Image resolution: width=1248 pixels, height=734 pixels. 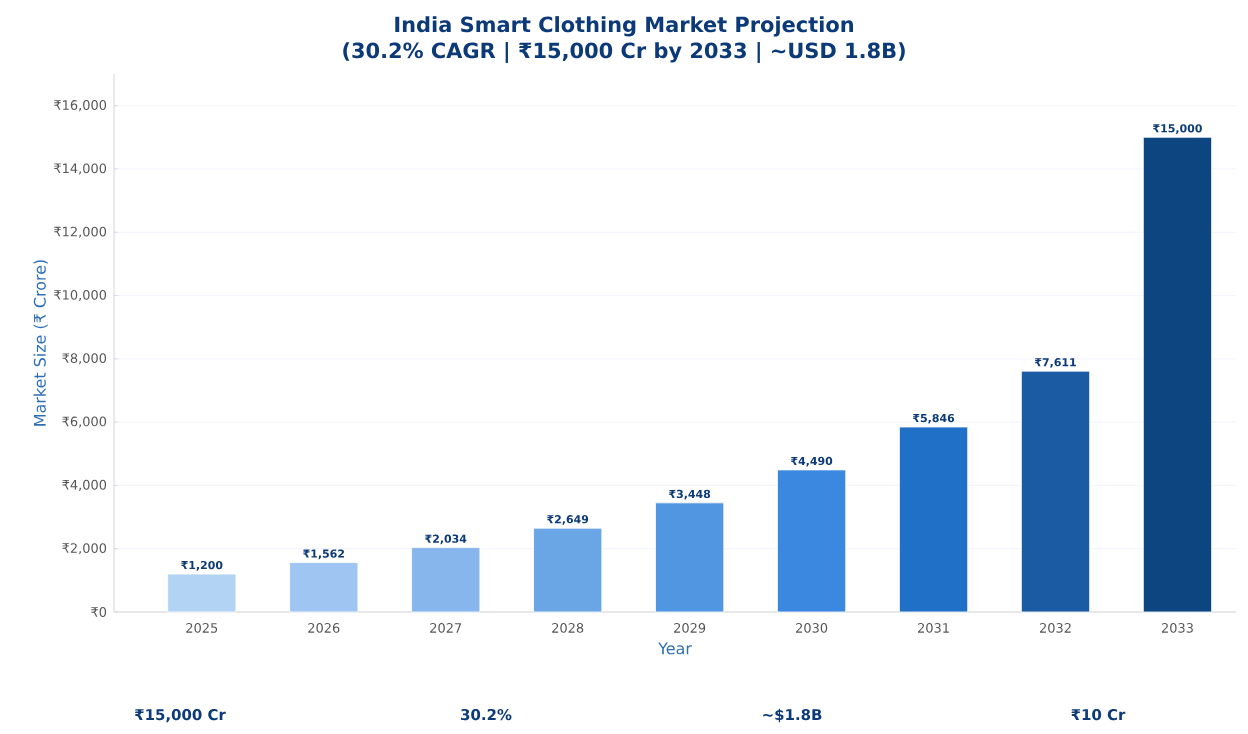 I want to click on chart-subtitle: (30.2% CAGR | ₹15,000 Cr by 2033 | ~USD 1.8B), so click(x=624, y=52).